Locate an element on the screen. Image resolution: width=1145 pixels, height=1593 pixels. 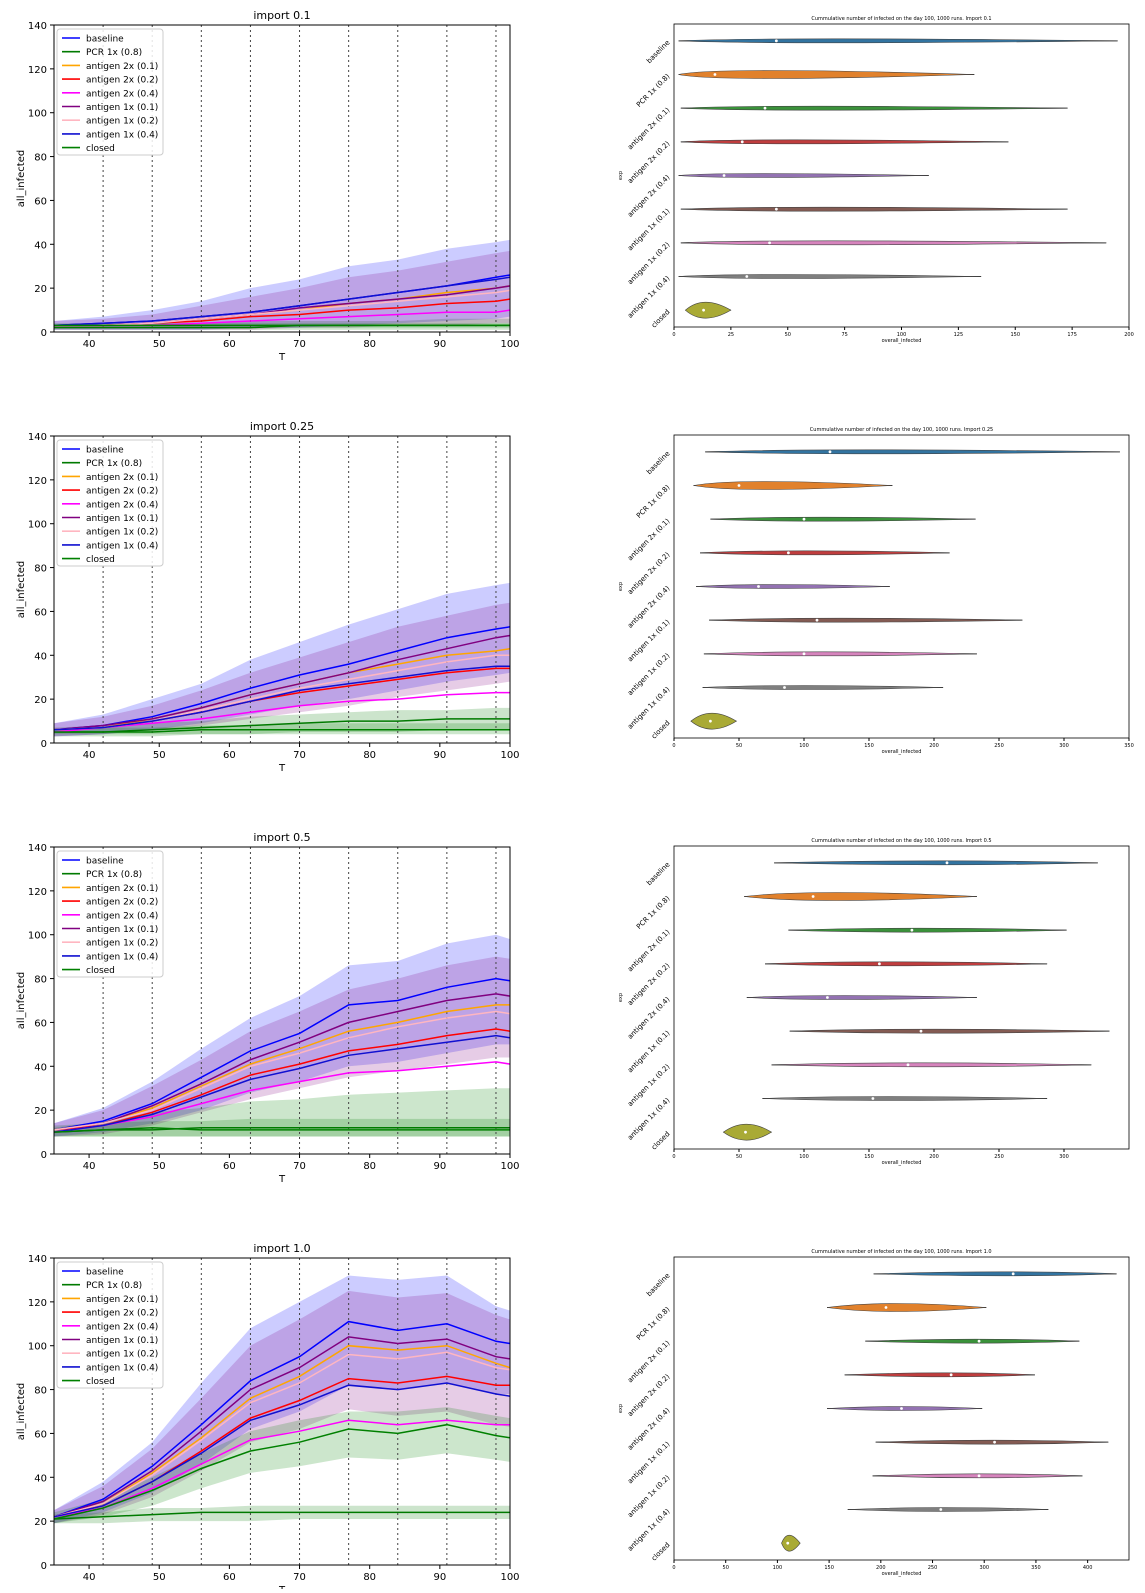
x-tick-label: 125 is located at coordinates (959, 335).